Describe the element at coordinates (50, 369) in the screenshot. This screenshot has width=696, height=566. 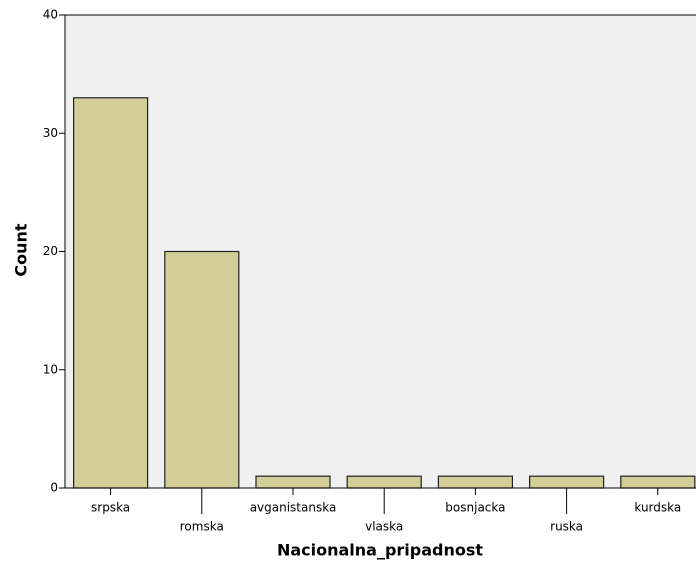
I see `y-tick-label: 10` at that location.